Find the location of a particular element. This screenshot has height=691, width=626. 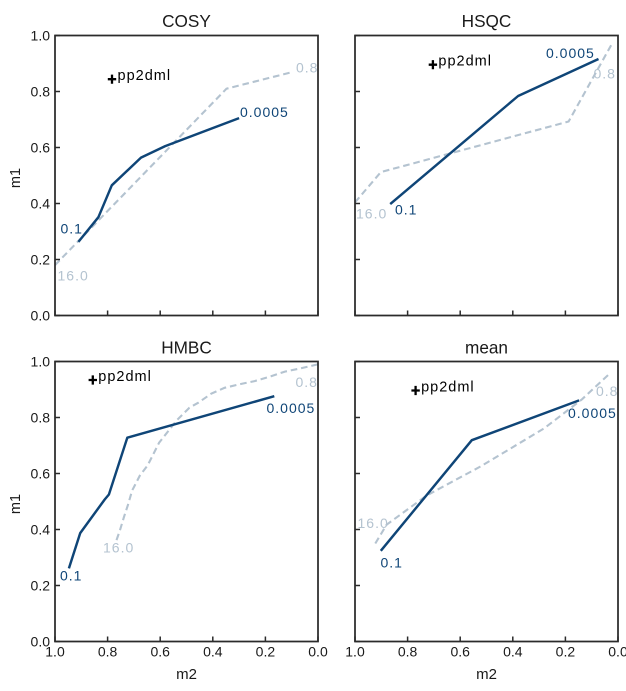

svg-text: HSQC is located at coordinates (487, 21).